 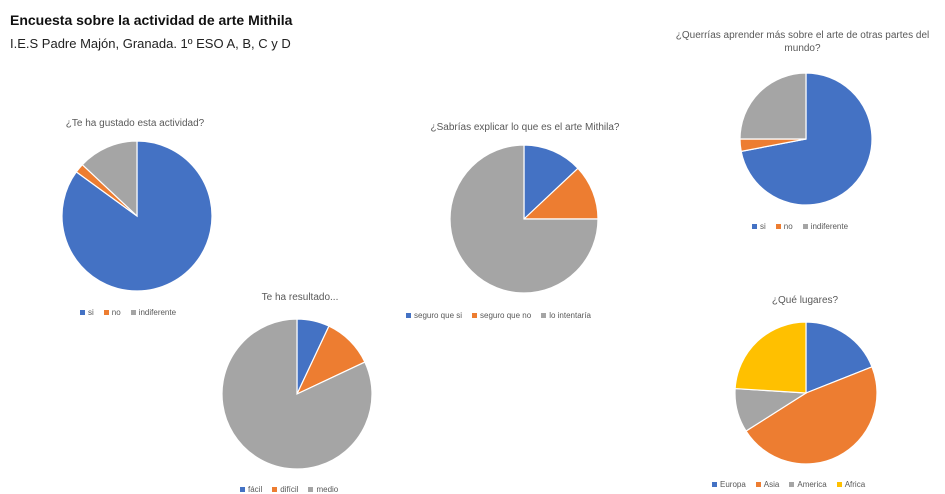 I want to click on legend-item: medio, so click(x=323, y=489).